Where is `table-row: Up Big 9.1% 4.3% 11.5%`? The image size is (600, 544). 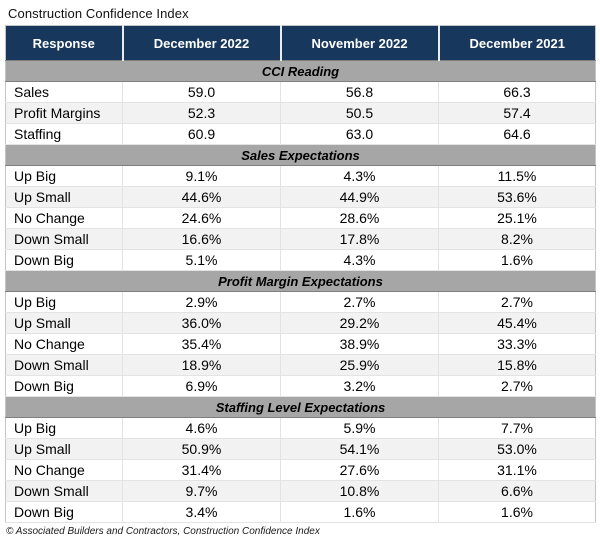
table-row: Up Big 9.1% 4.3% 11.5% is located at coordinates (300, 176).